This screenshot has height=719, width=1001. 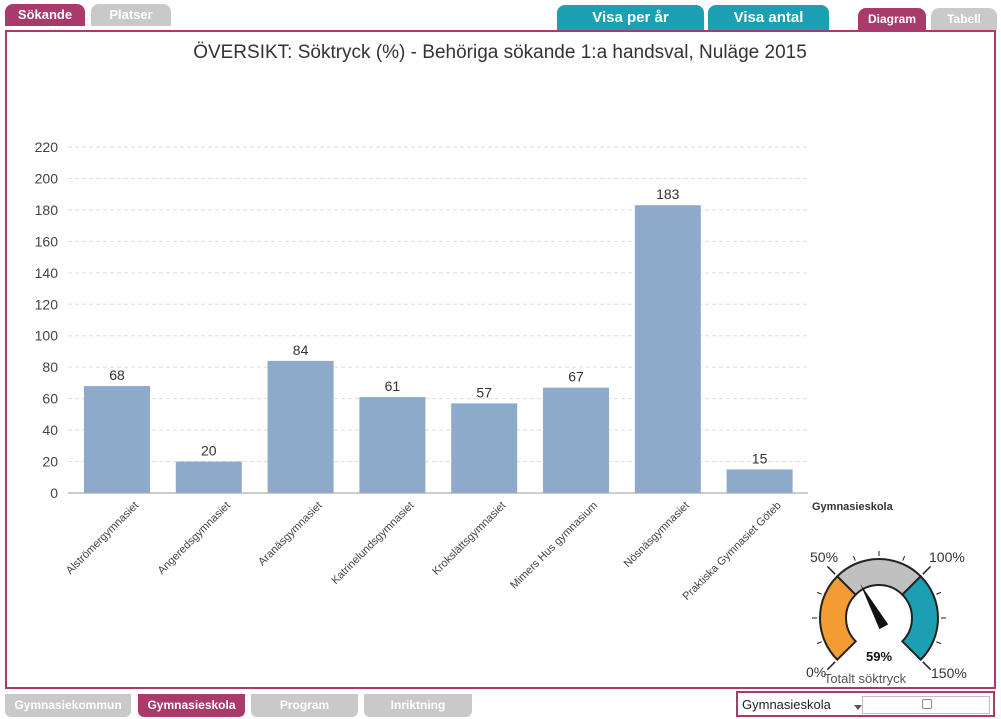 What do you see at coordinates (47, 273) in the screenshot?
I see `y-tick-label: 140` at bounding box center [47, 273].